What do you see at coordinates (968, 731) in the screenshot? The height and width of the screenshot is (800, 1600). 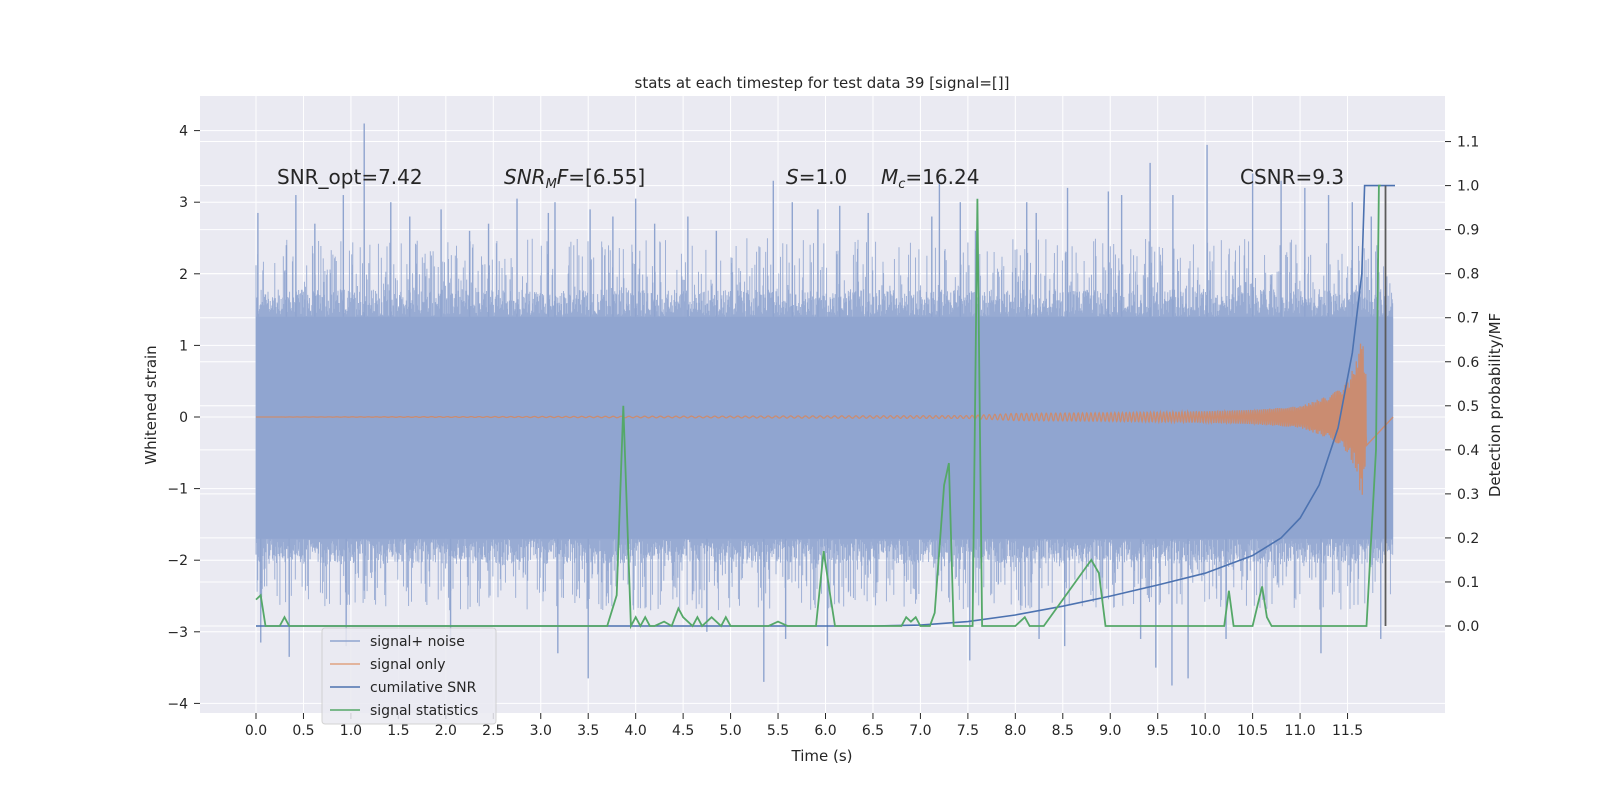 I see `x-tick-label: 7.5` at bounding box center [968, 731].